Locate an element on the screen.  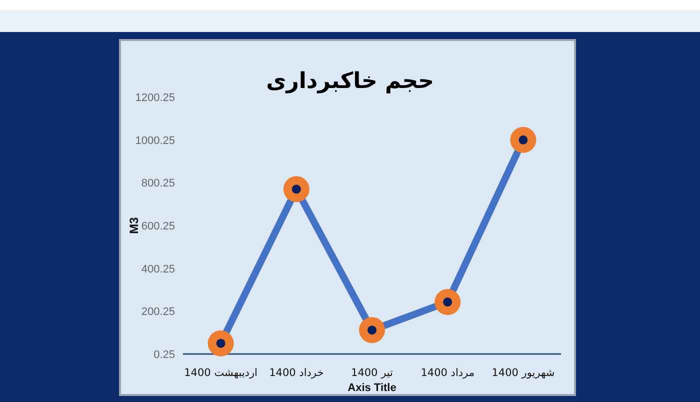
y-tick-label: 1000.25 is located at coordinates (155, 140).